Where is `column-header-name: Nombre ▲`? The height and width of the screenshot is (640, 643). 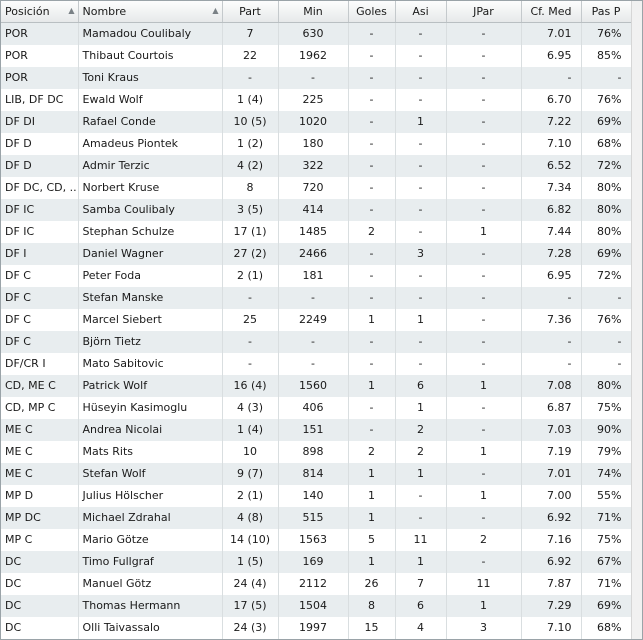
column-header-name: Nombre ▲ is located at coordinates (150, 12).